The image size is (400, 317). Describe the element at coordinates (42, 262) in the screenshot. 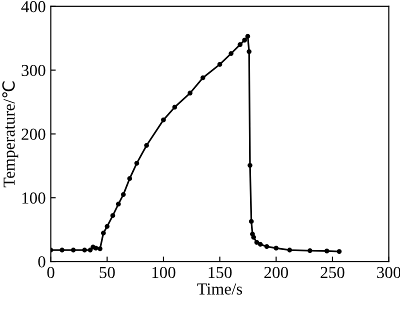

I see `y-tick-label: 0` at that location.